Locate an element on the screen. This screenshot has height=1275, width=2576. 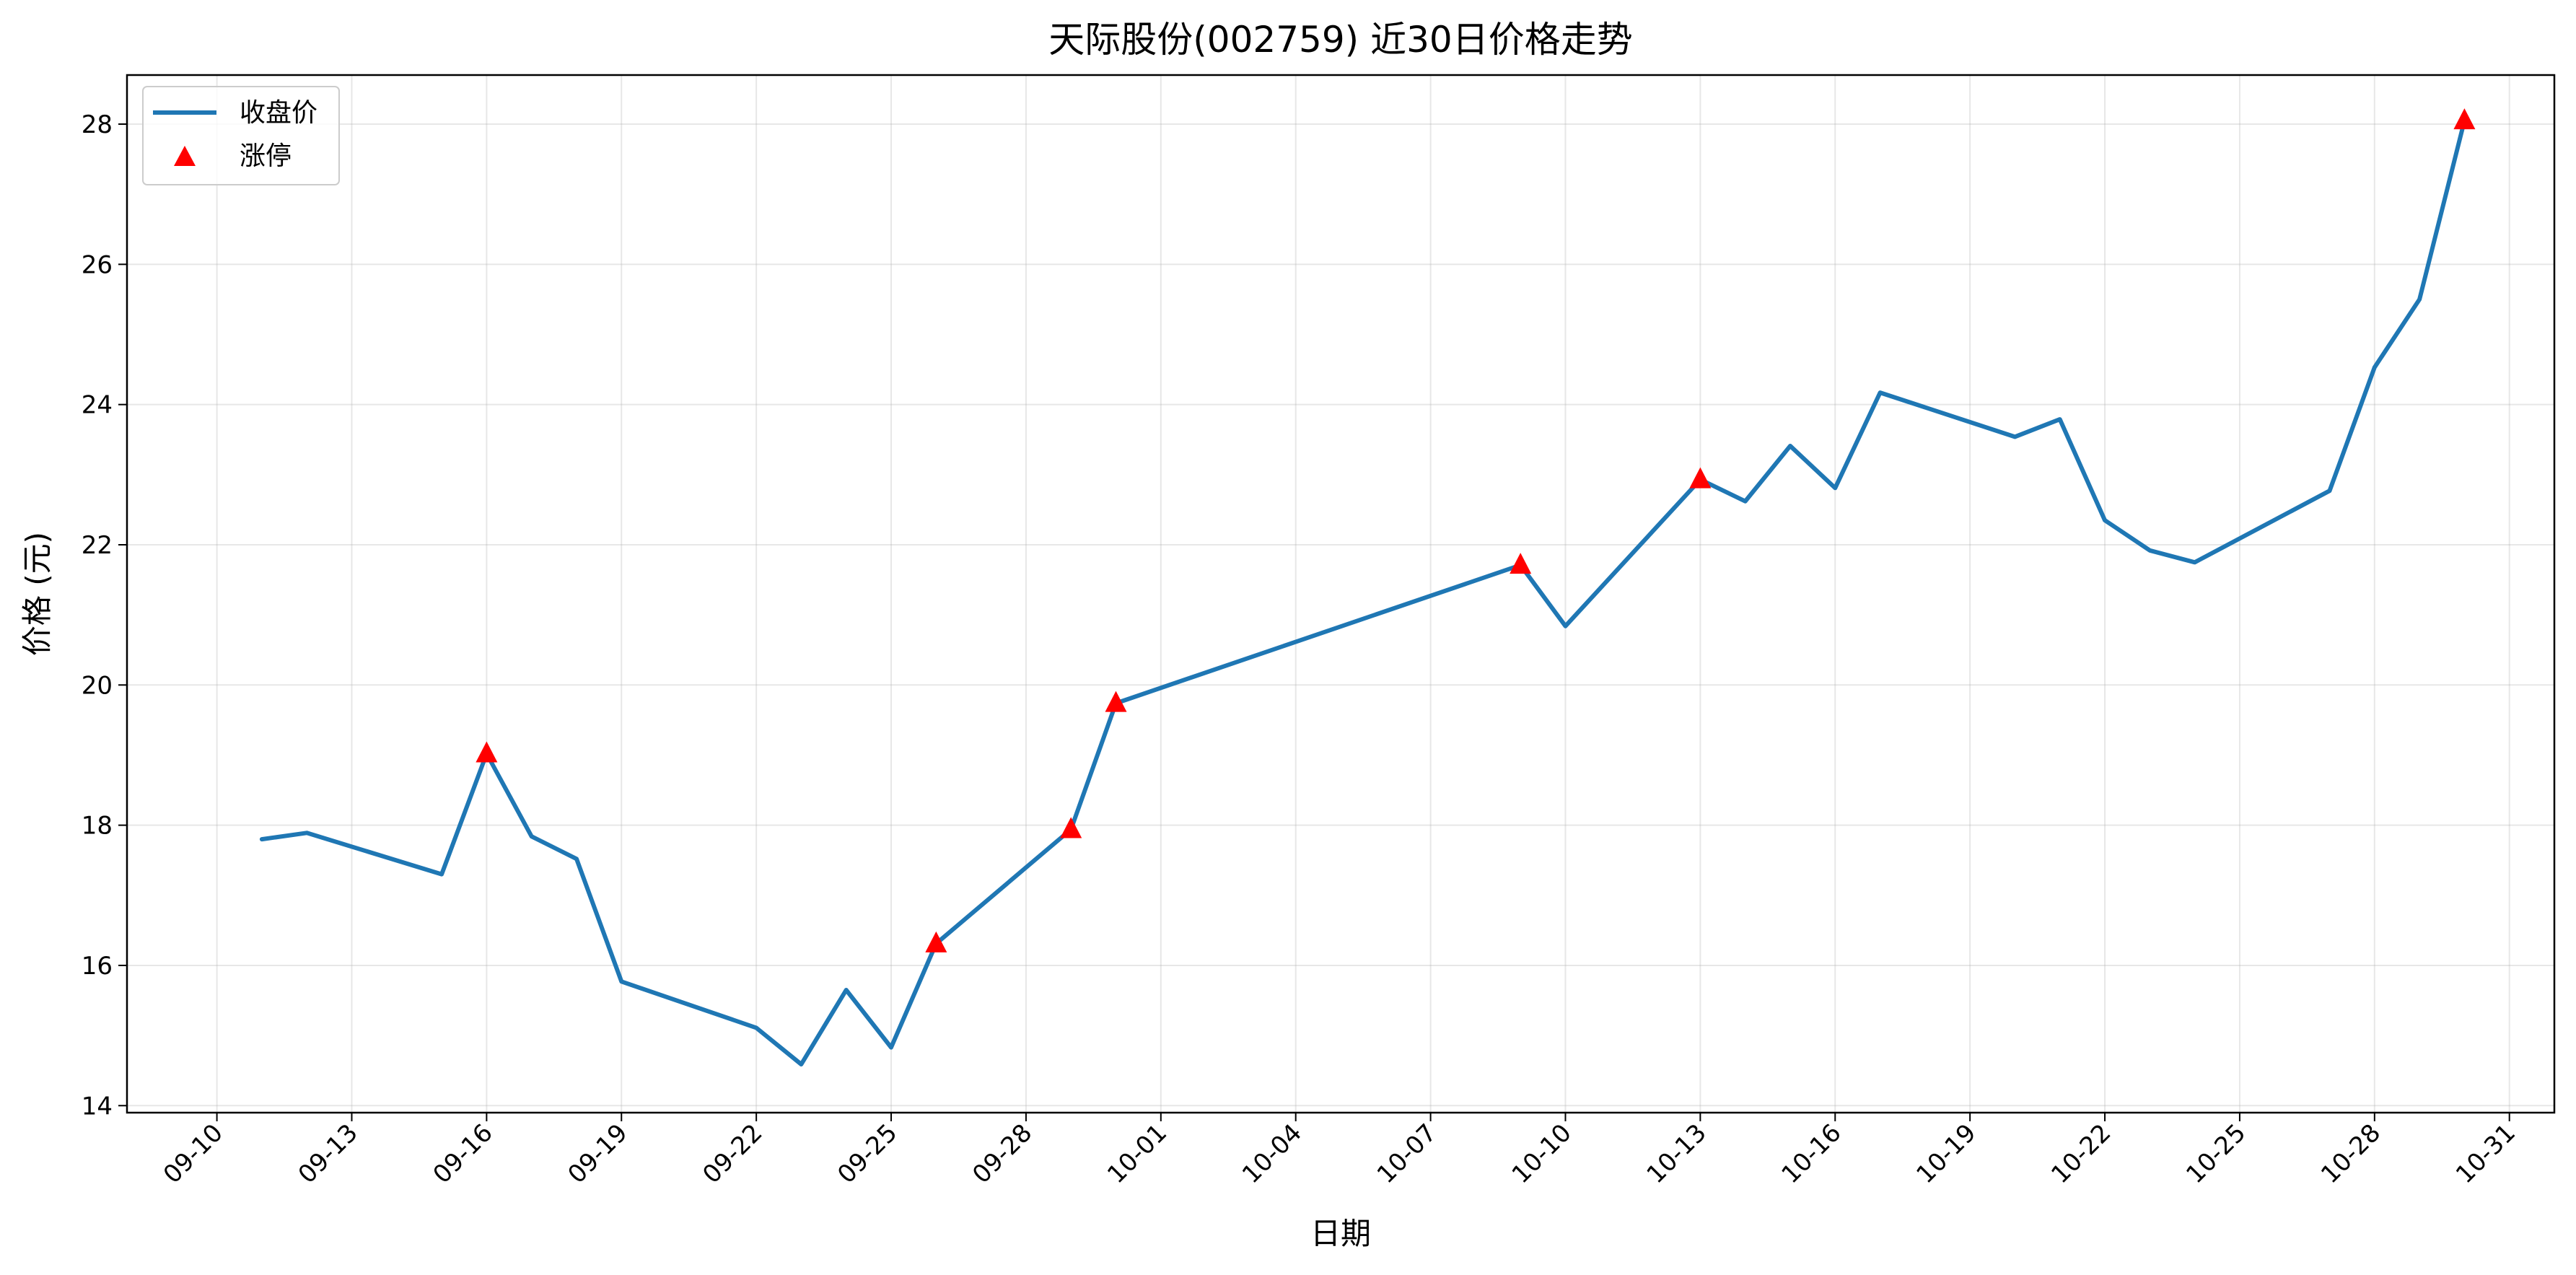
chart-title: 天际股份(002759) 近30日价格走势 is located at coordinates (1340, 40).